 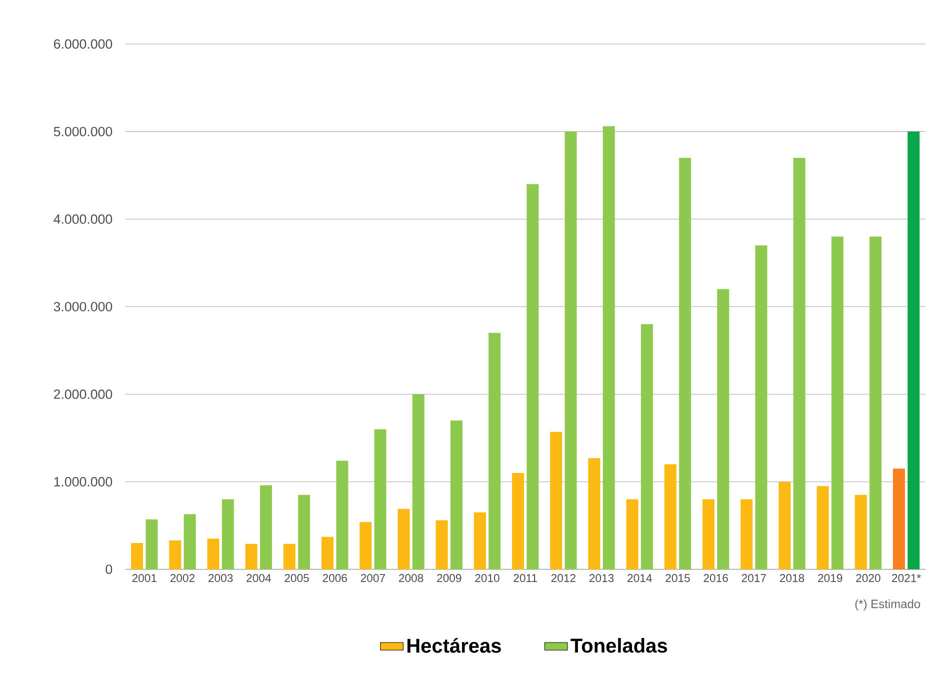 What do you see at coordinates (83, 131) in the screenshot?
I see `y-tick-label: 5.000.000` at bounding box center [83, 131].